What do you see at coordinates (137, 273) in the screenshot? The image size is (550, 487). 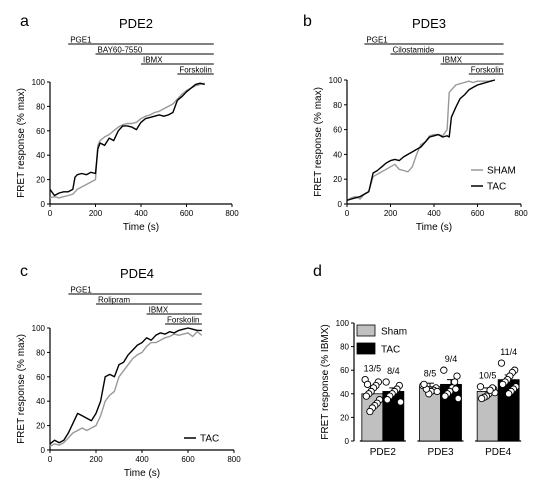 I see `panel-title: PDE4` at bounding box center [137, 273].